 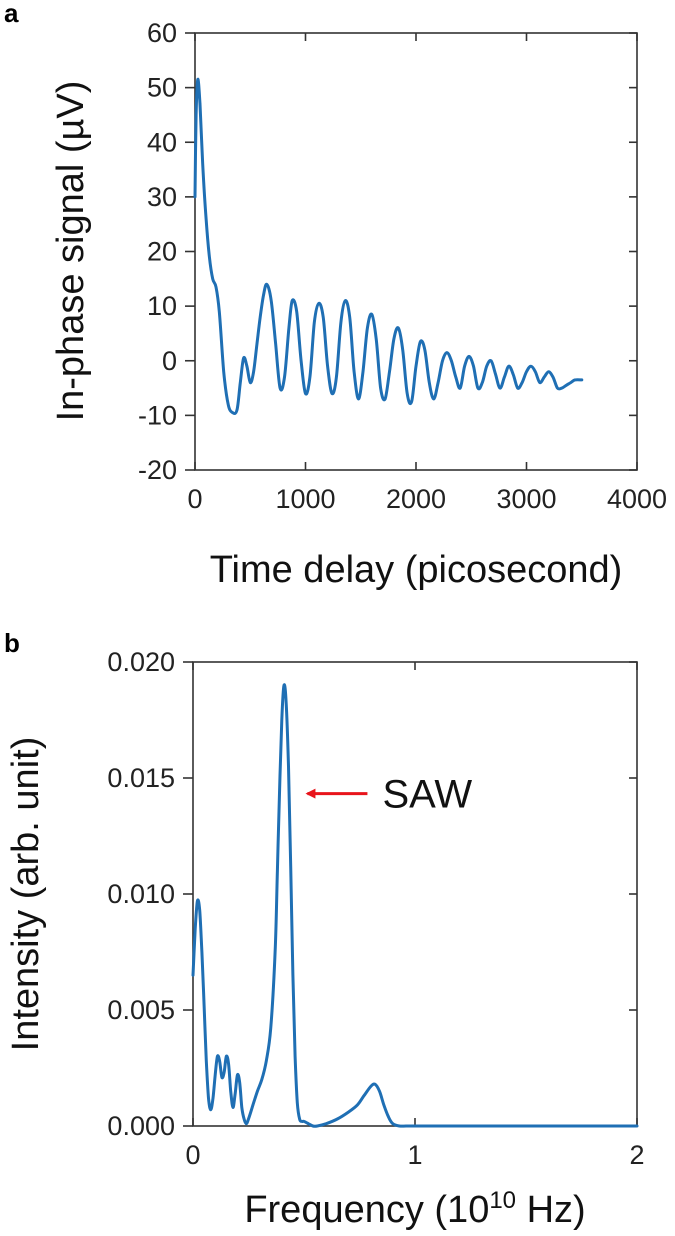 What do you see at coordinates (157, 415) in the screenshot?
I see `y-tick-label: -10` at bounding box center [157, 415].